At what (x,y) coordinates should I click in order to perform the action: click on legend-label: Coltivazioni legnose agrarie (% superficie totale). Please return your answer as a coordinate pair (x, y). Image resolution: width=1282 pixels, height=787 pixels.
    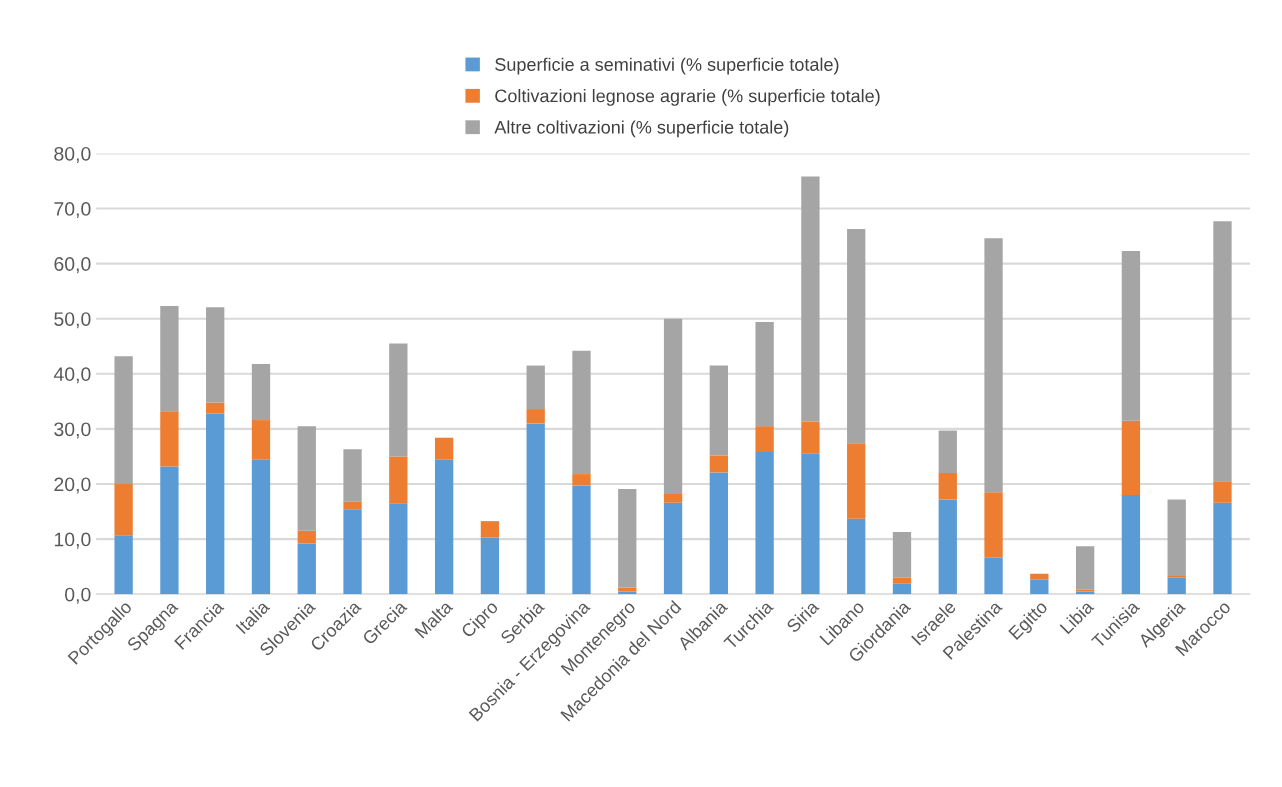
    Looking at the image, I should click on (687, 97).